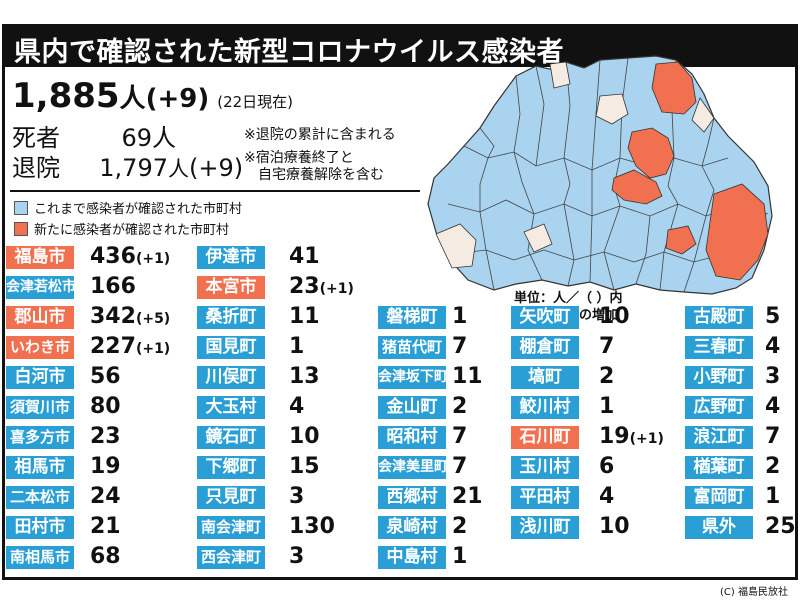 This screenshot has height=600, width=800. What do you see at coordinates (646, 439) in the screenshot?
I see `case-diff: (+1)` at bounding box center [646, 439].